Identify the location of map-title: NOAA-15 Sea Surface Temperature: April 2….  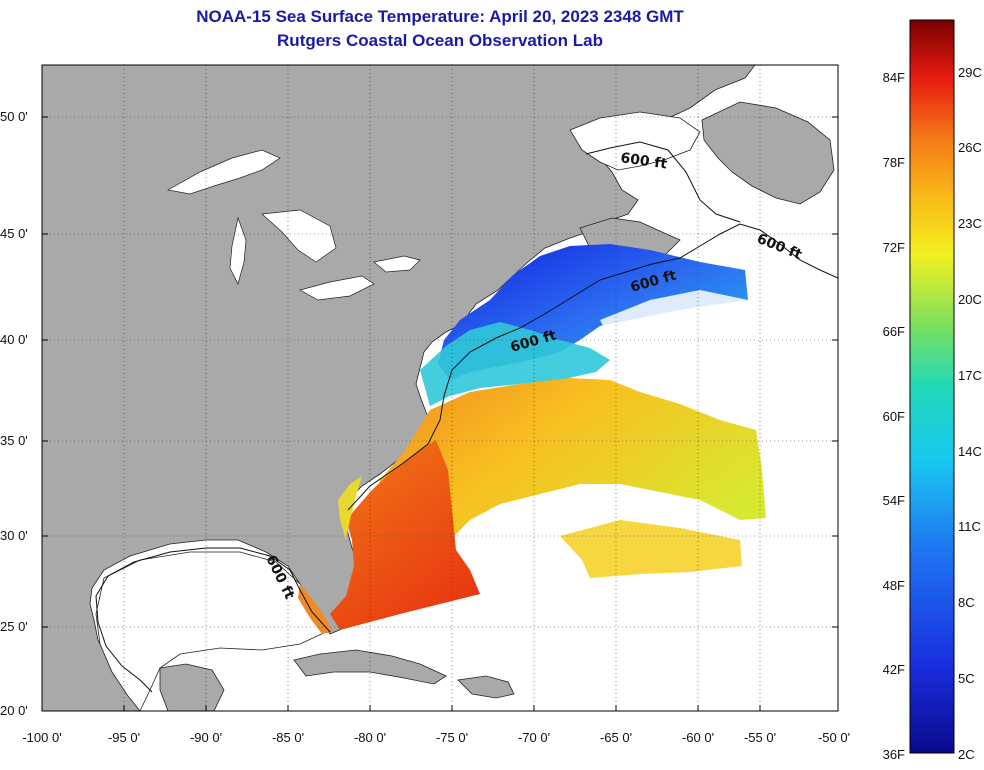
(440, 16).